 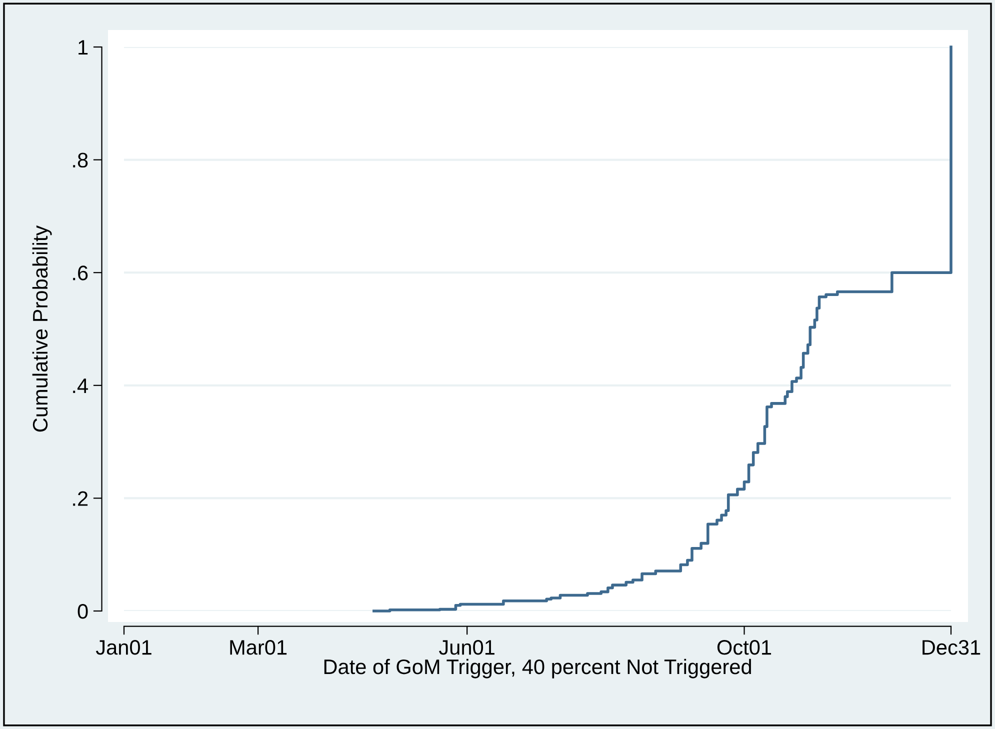 What do you see at coordinates (83, 611) in the screenshot?
I see `y-tick-label: 0` at bounding box center [83, 611].